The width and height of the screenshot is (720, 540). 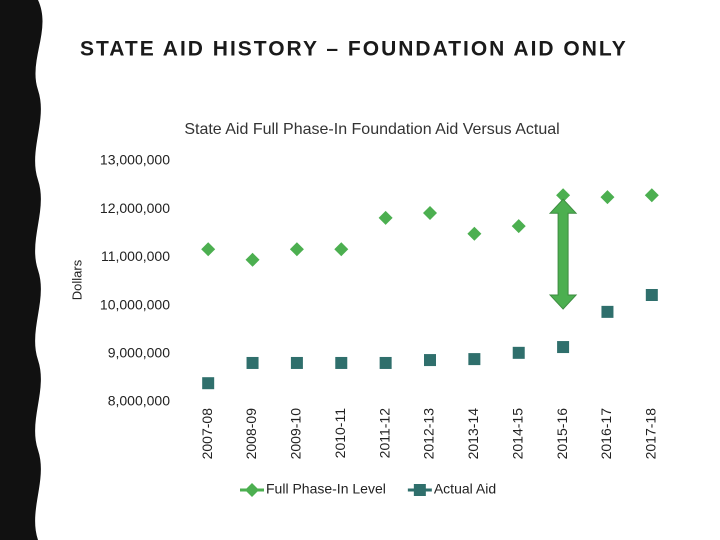 I want to click on x-tick-label: 2015-16, so click(x=562, y=434).